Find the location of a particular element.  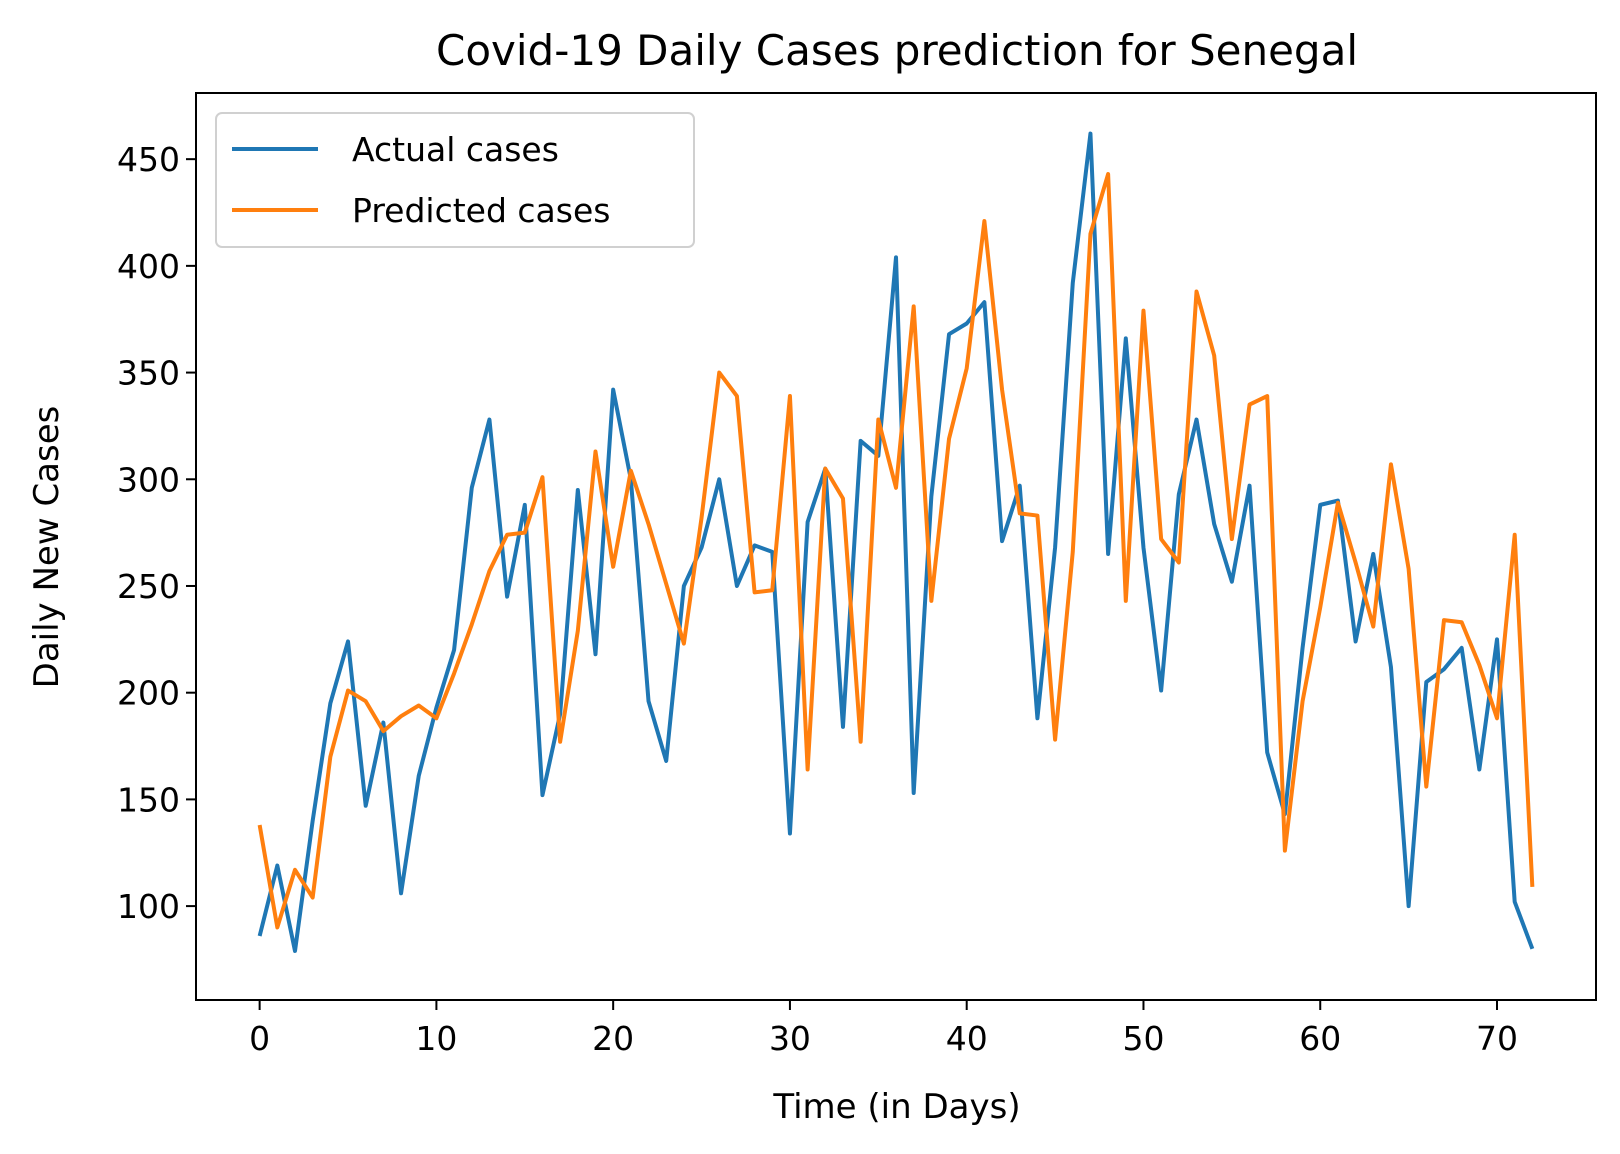

x-axis-label: Time (in Days) is located at coordinates (896, 1107).